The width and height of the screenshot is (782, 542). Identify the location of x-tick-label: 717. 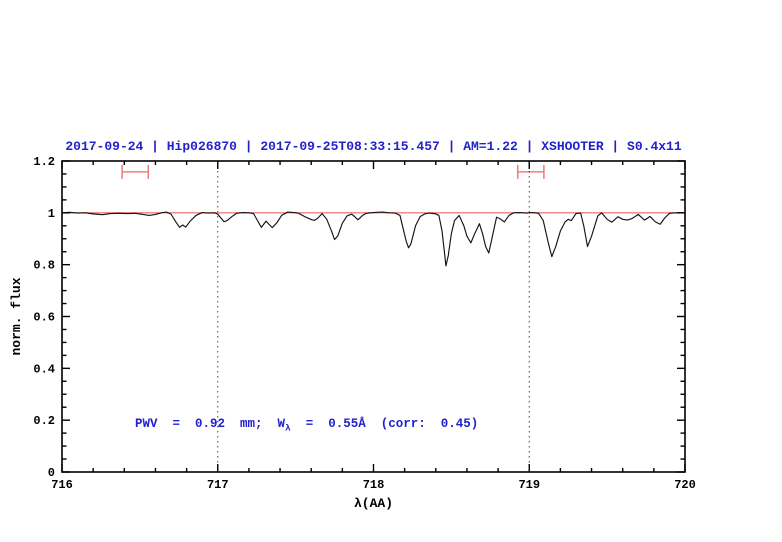
(218, 485).